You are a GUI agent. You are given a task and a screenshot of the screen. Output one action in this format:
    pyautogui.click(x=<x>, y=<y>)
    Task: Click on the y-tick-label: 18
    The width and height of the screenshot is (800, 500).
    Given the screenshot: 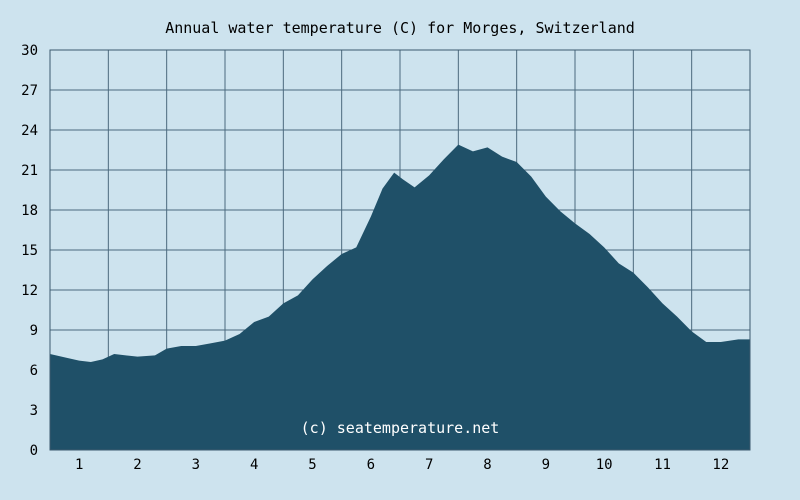 What is the action you would take?
    pyautogui.click(x=29, y=211)
    